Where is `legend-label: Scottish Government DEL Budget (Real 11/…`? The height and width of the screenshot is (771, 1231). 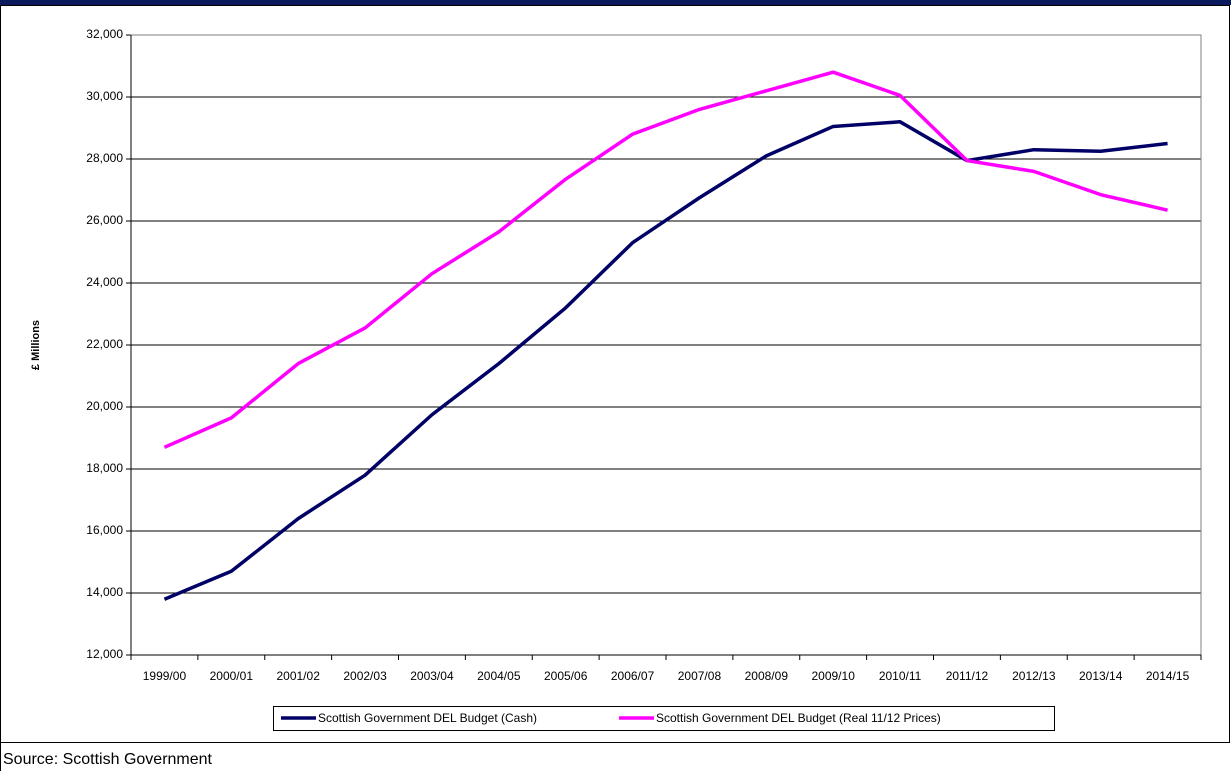 legend-label: Scottish Government DEL Budget (Real 11/… is located at coordinates (798, 718).